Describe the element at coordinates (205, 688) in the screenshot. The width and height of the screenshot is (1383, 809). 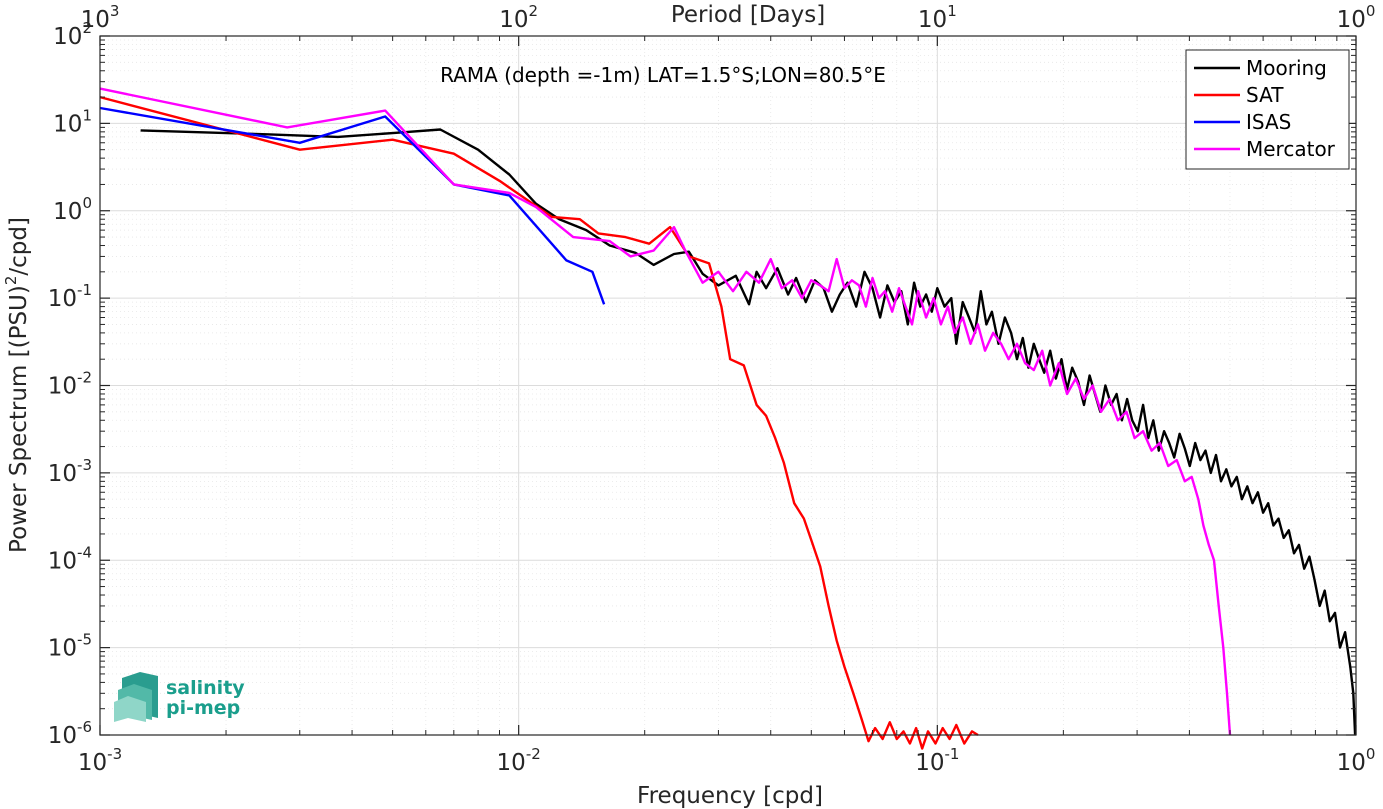
I see `logo-line-1: salinity` at that location.